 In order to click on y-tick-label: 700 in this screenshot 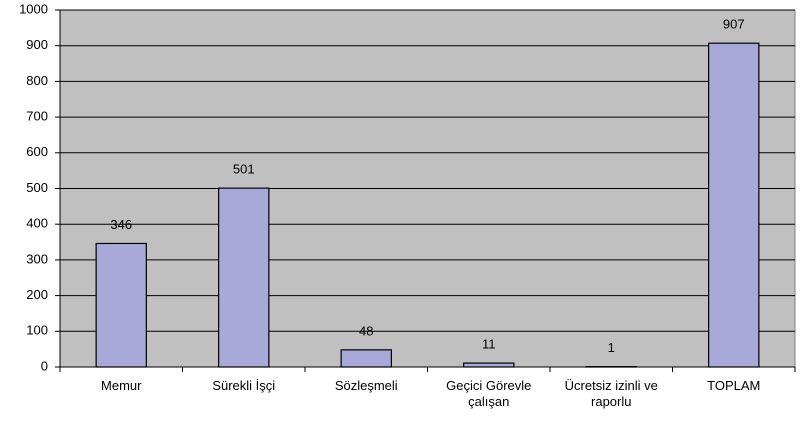, I will do `click(37, 116)`.